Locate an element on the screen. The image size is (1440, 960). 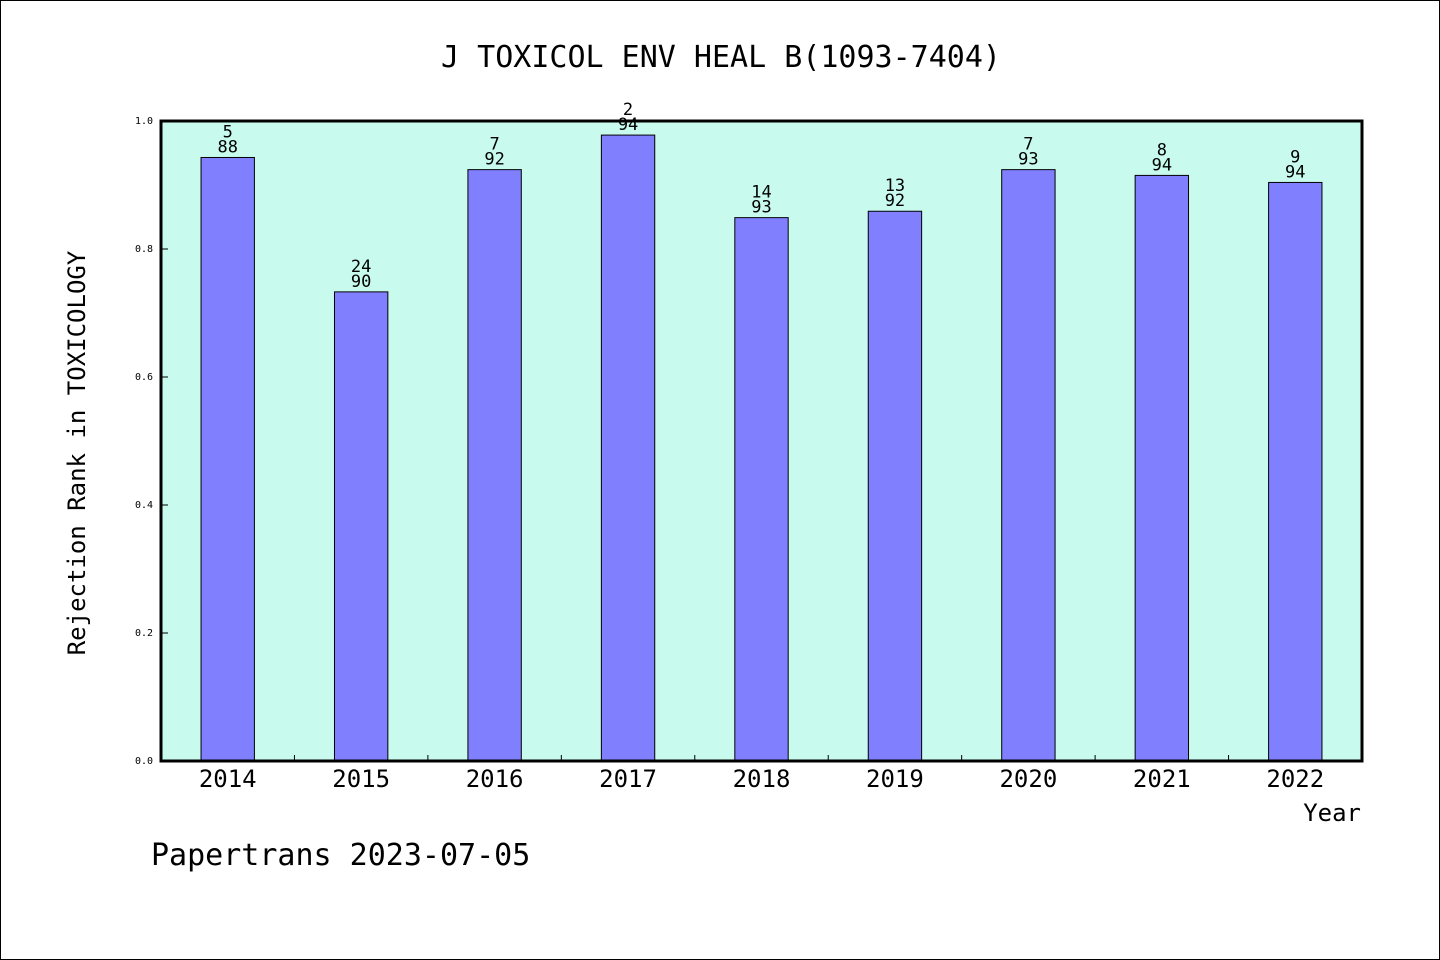
bar-2022 is located at coordinates (1295, 471).